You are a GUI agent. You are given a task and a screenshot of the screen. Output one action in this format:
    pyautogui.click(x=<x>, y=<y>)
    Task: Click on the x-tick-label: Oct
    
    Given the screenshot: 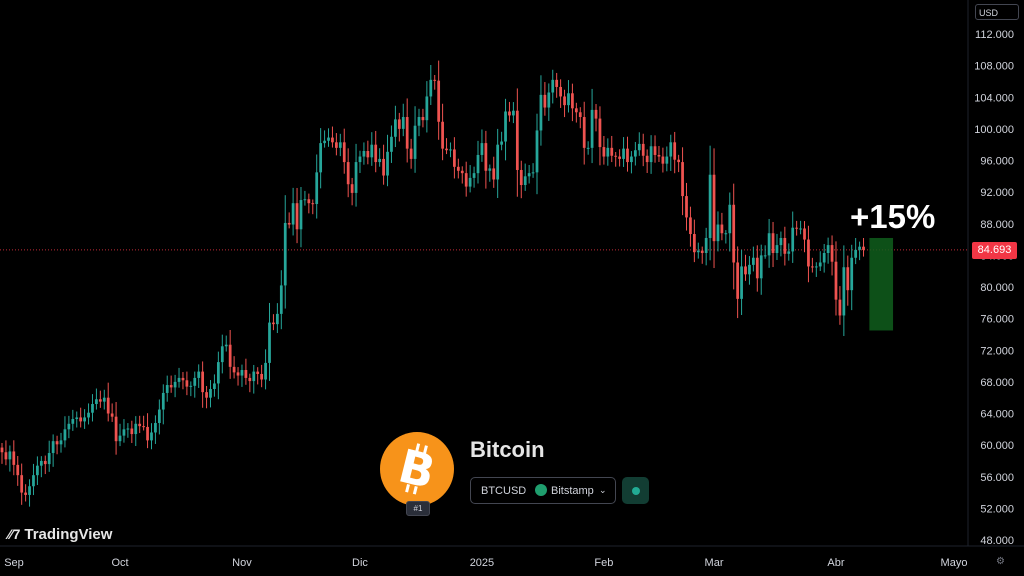 What is the action you would take?
    pyautogui.click(x=119, y=563)
    